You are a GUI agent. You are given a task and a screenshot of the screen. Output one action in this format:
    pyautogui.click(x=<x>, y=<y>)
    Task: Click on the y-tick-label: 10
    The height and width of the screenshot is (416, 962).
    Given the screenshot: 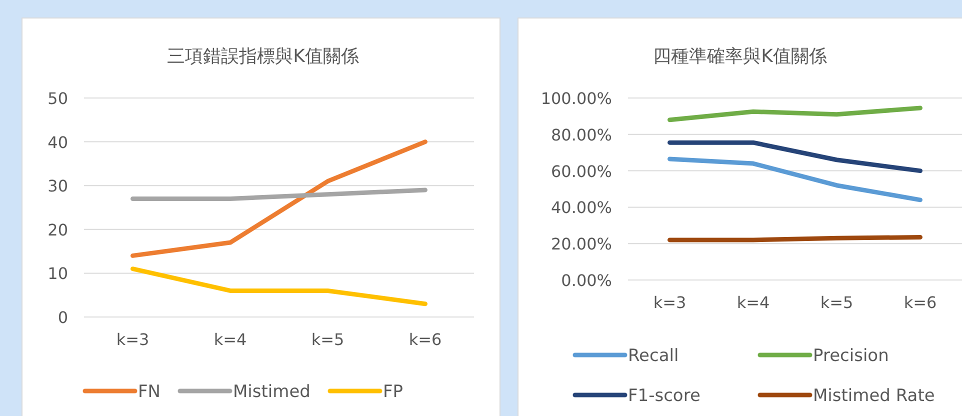 What is the action you would take?
    pyautogui.click(x=58, y=274)
    